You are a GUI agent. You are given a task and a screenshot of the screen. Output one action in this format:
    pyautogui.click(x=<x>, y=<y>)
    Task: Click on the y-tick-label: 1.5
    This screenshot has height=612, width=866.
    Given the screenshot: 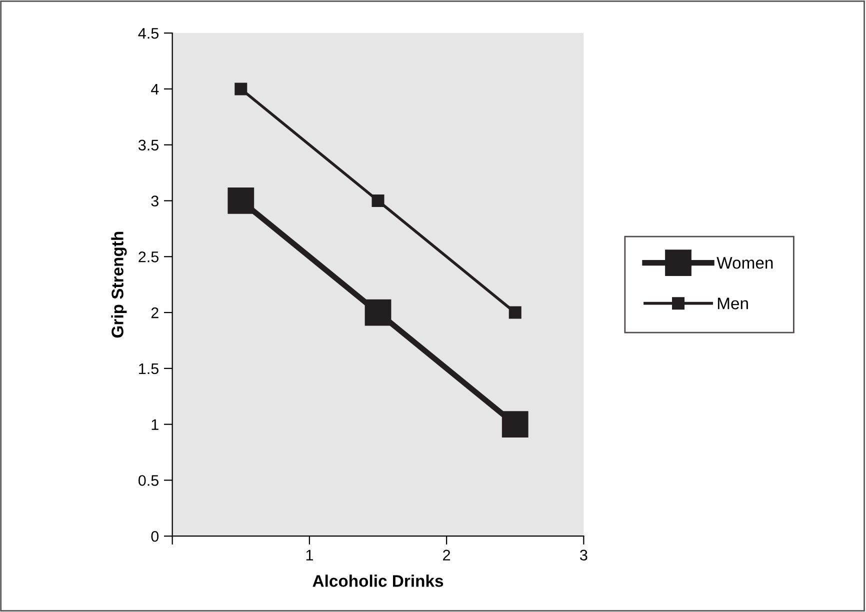 What is the action you would take?
    pyautogui.click(x=148, y=368)
    